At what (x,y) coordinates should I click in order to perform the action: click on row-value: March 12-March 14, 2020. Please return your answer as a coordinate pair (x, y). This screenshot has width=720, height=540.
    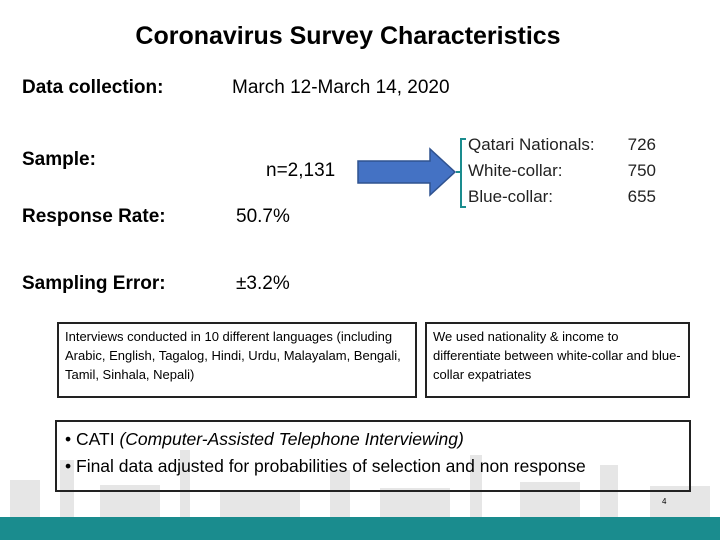
    Looking at the image, I should click on (341, 87).